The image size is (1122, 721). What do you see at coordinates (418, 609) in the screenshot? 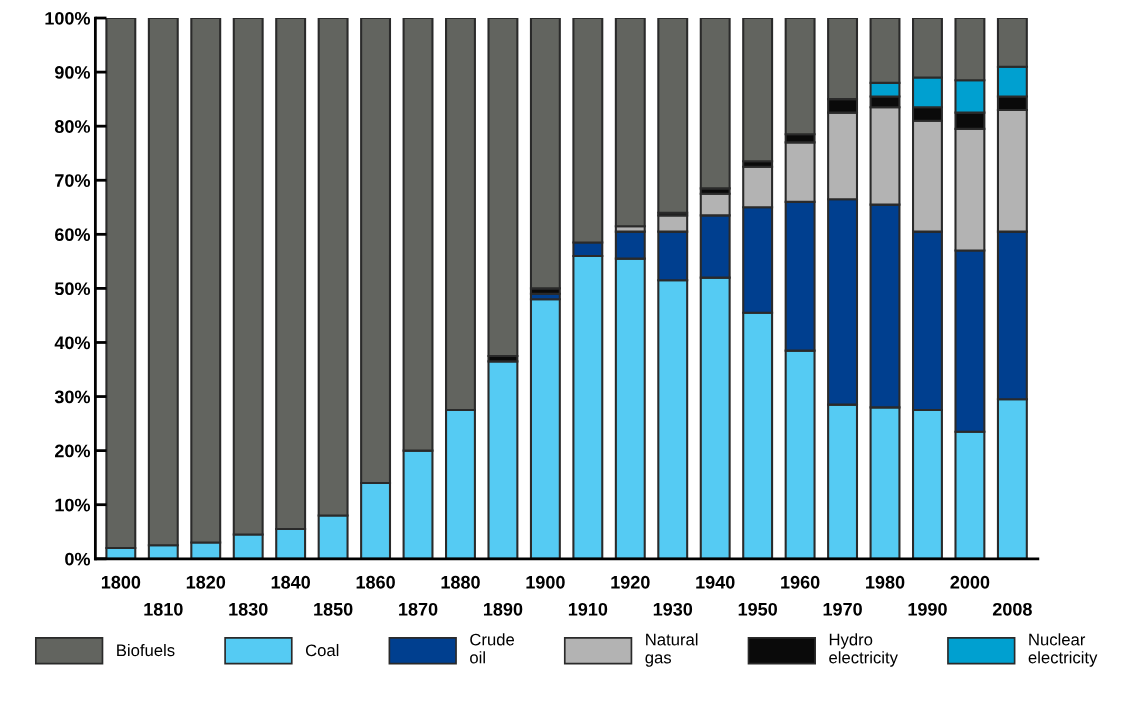
I see `x-tick-label: 1870` at bounding box center [418, 609].